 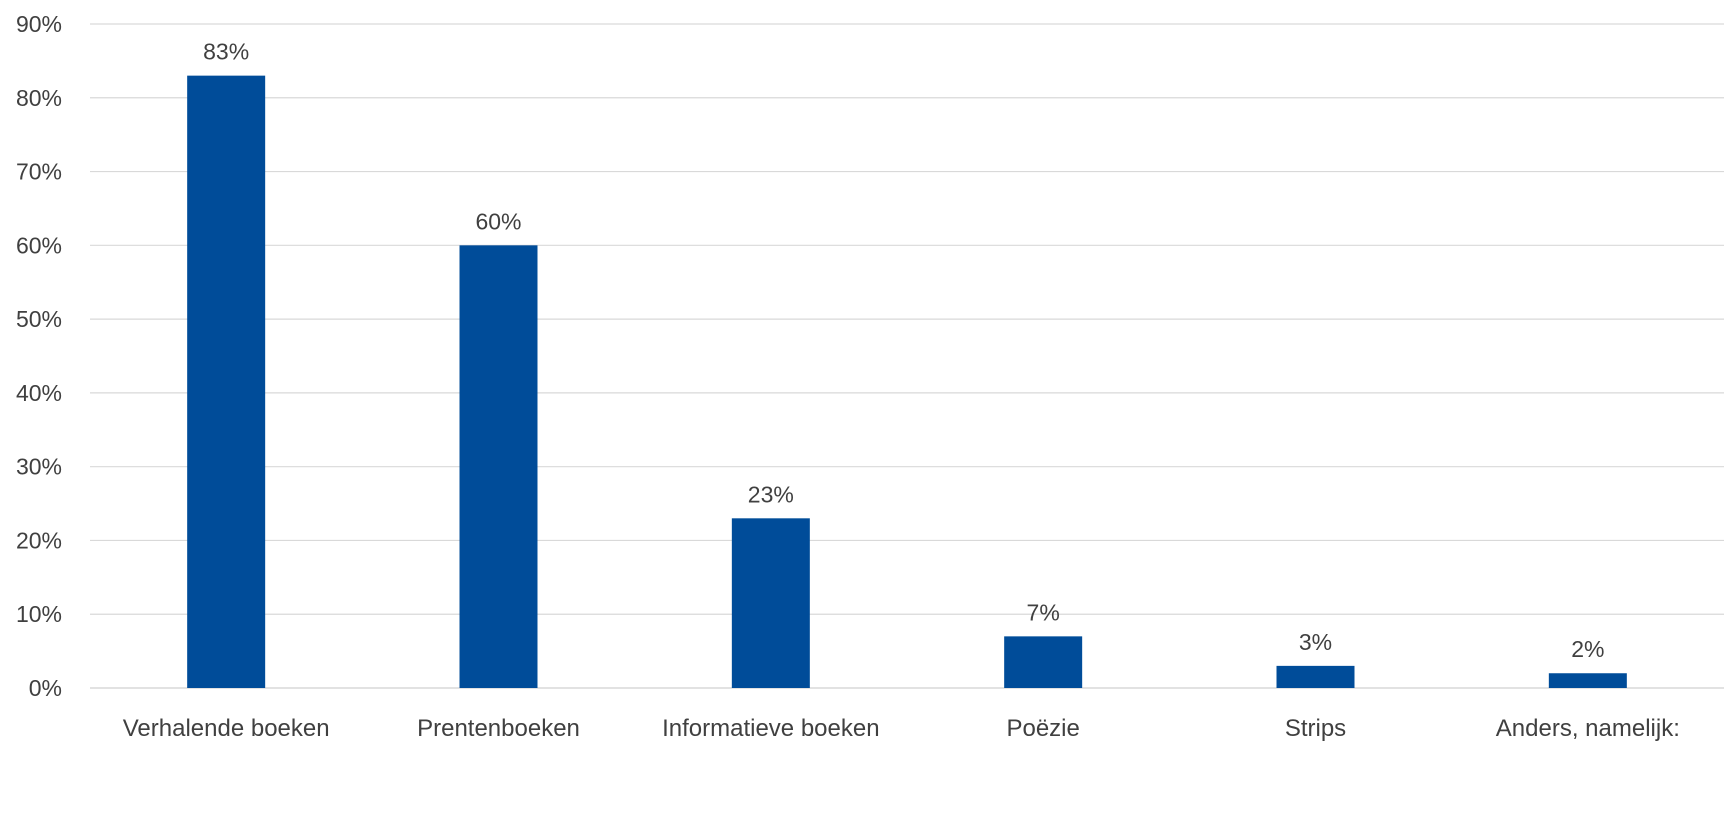 What do you see at coordinates (770, 728) in the screenshot?
I see `x-category-label: Informatieve boeken` at bounding box center [770, 728].